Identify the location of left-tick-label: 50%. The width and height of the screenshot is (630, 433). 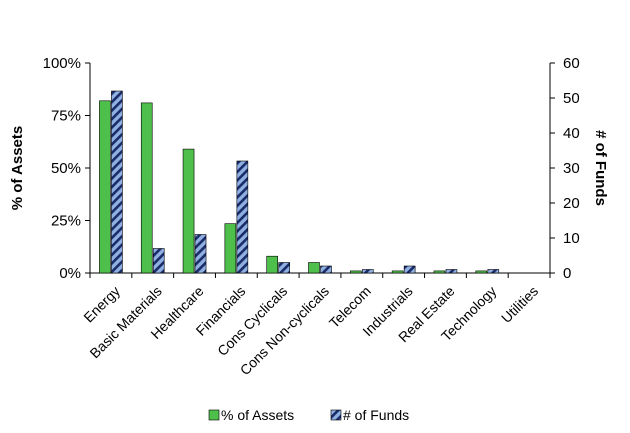
(66, 168).